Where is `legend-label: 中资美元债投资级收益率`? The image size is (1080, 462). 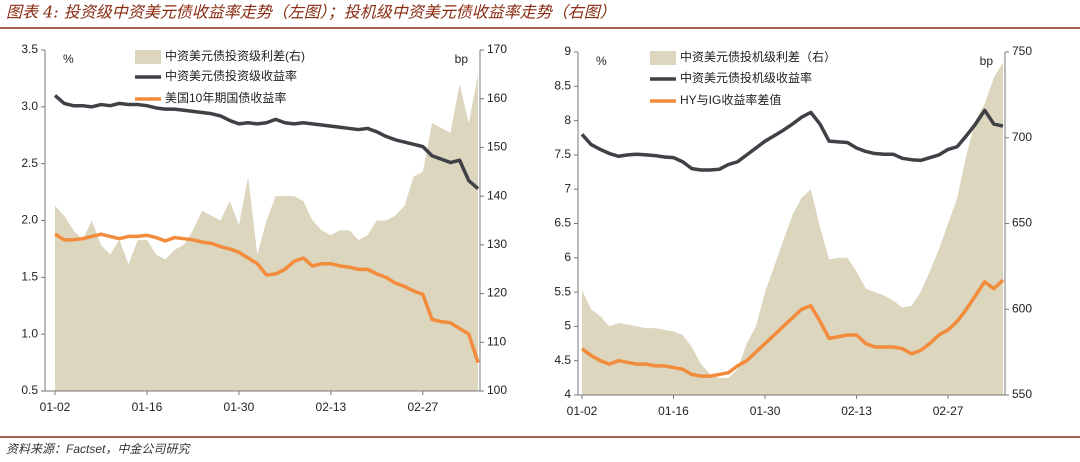
legend-label: 中资美元债投资级收益率 is located at coordinates (231, 75).